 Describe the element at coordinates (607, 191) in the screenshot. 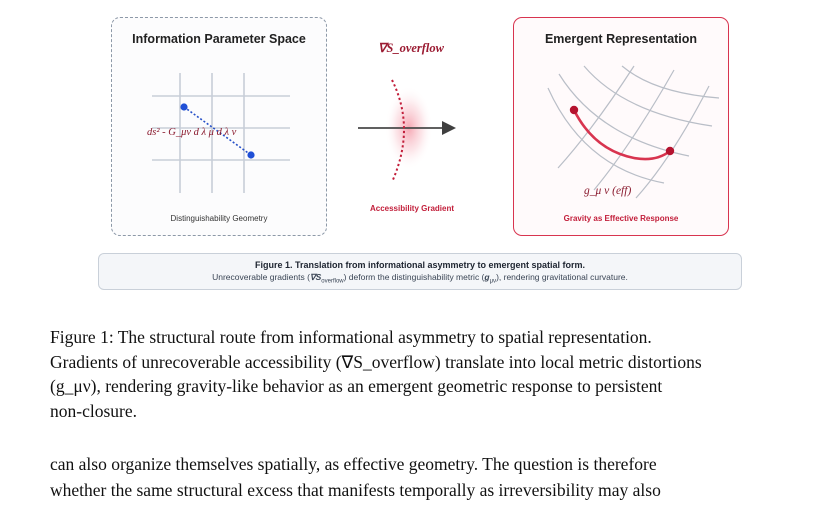

I see `effective-metric-label: g_μ ν (eff)` at that location.